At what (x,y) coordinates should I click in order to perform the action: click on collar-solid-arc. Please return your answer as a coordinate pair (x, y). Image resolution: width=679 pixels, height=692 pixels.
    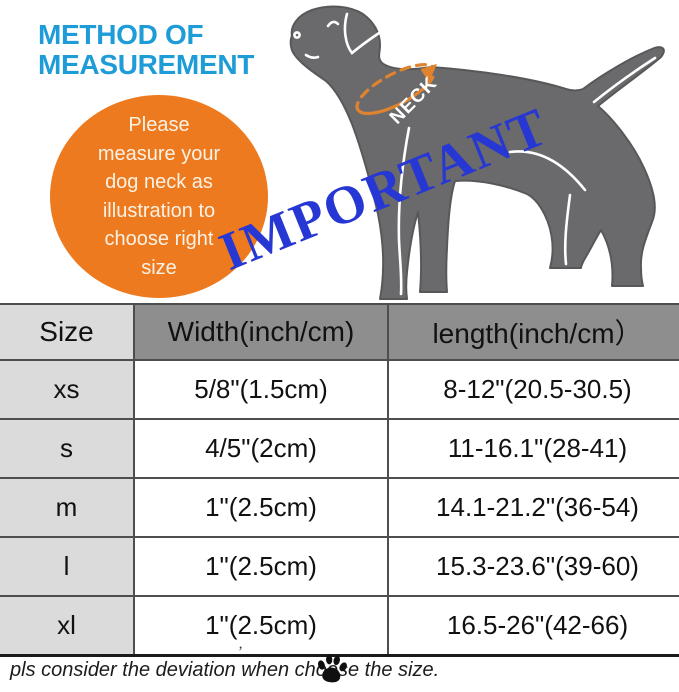
    Looking at the image, I should click on (396, 95).